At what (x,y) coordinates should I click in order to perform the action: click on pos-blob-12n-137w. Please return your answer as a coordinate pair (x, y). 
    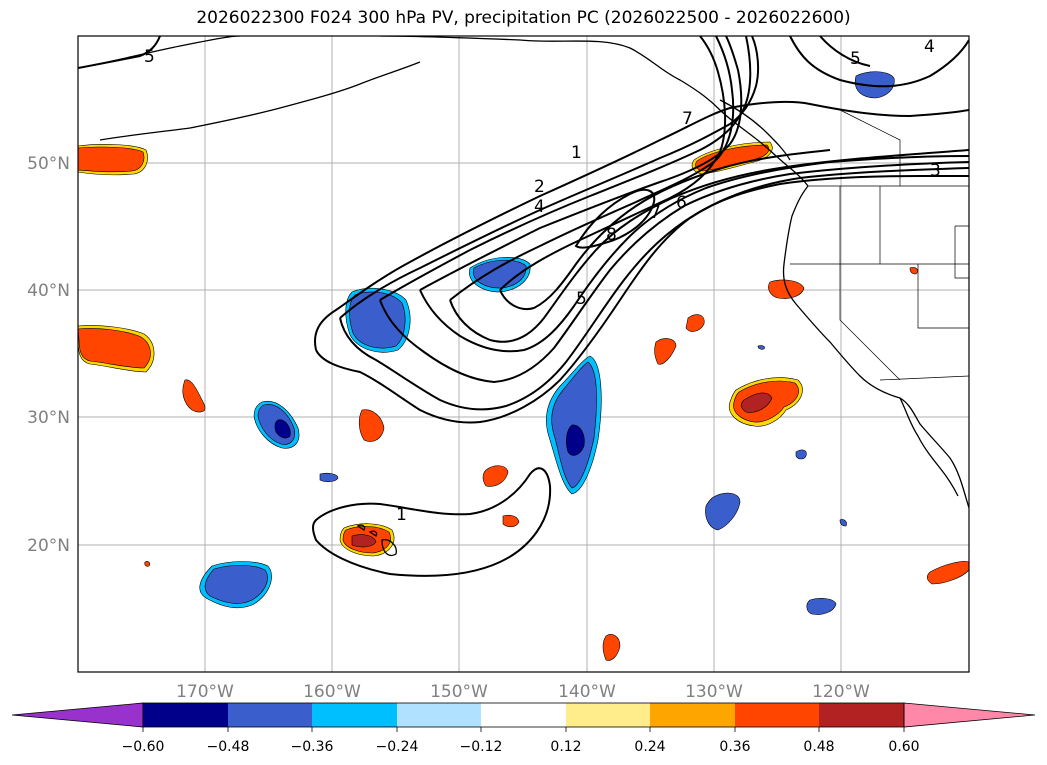
    Looking at the image, I should click on (611, 647).